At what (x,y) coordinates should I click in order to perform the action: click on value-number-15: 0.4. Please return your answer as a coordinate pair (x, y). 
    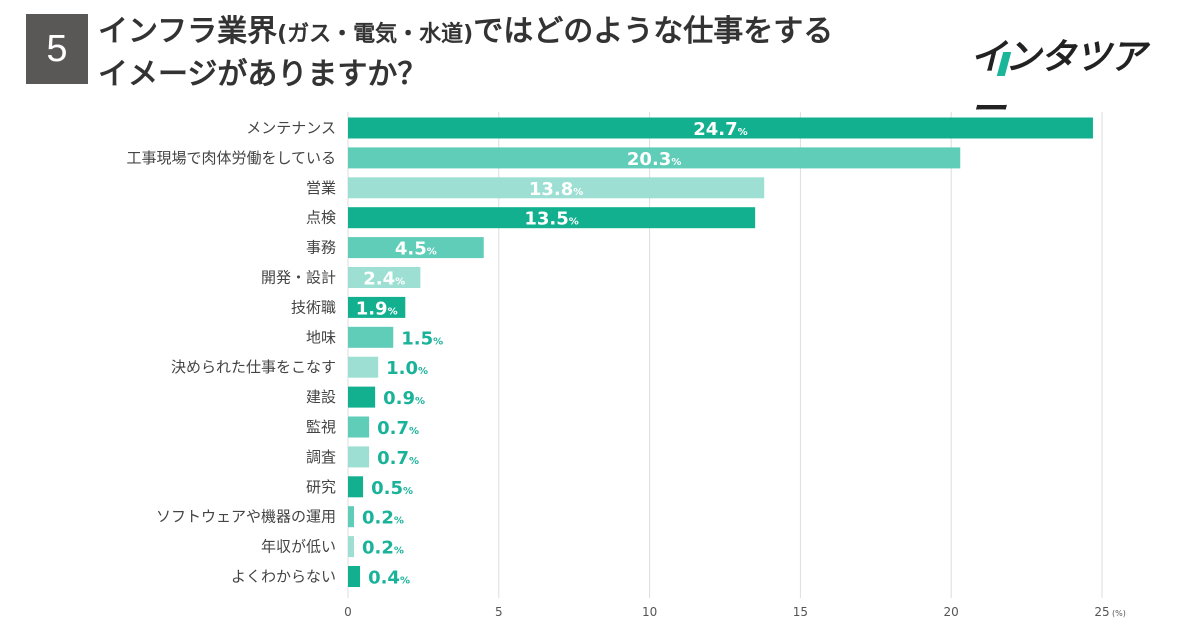
    Looking at the image, I should click on (384, 578).